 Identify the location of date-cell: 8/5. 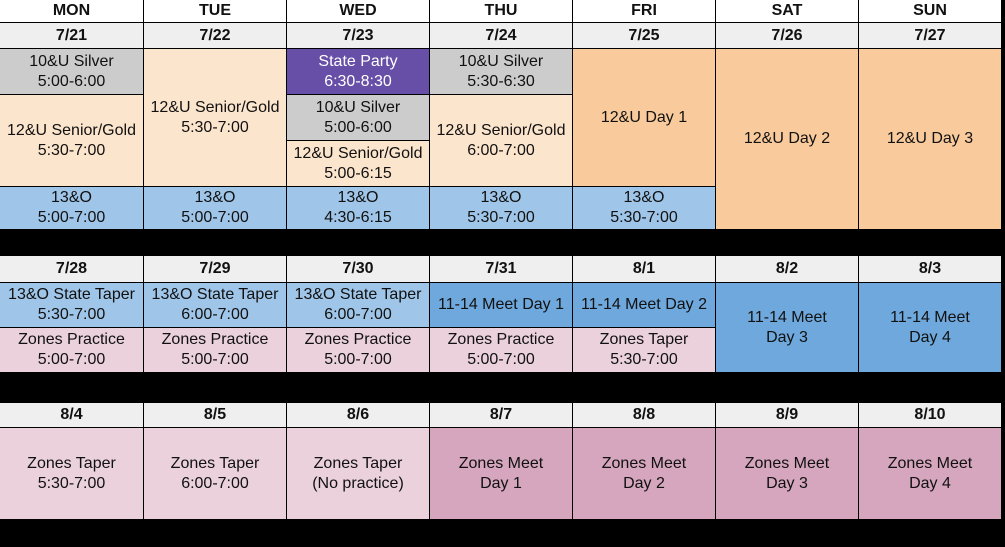
(215, 415).